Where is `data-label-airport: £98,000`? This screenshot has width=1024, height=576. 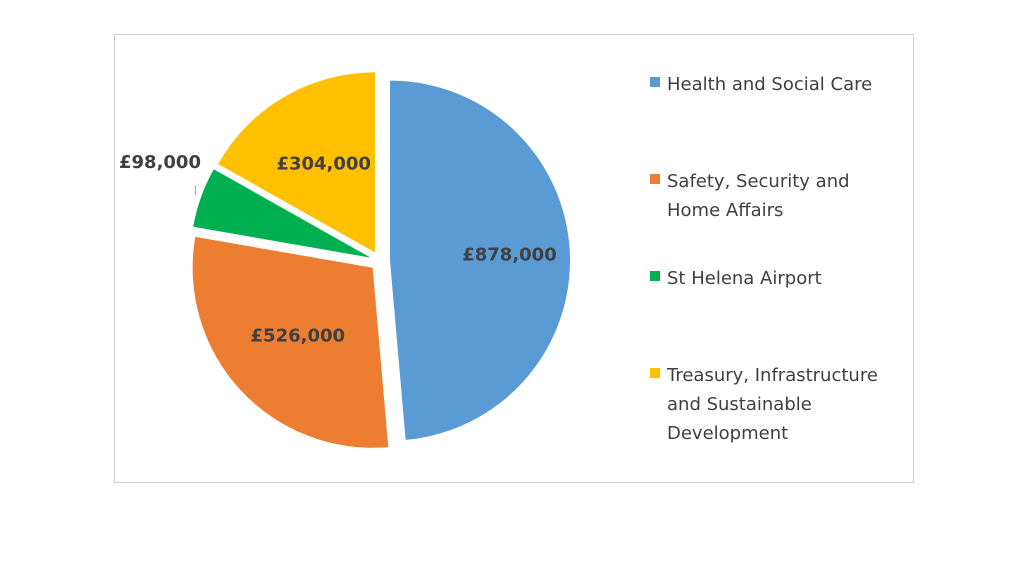 data-label-airport: £98,000 is located at coordinates (160, 162).